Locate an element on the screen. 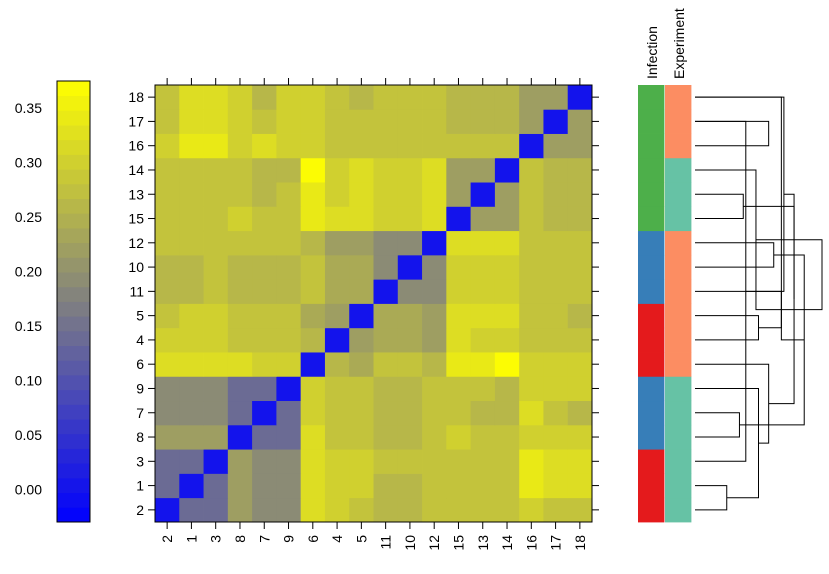 This screenshot has height=574, width=829. y-tick-label: 16 is located at coordinates (136, 146).